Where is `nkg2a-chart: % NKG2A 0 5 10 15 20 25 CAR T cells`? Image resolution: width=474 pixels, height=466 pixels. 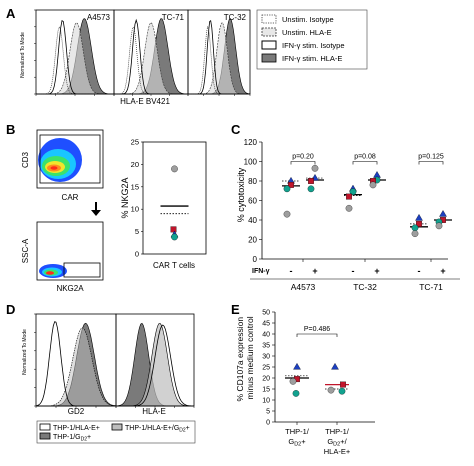
nkg2a-chart: % NKG2A 0 5 10 15 20 25 CAR T cells is located at coordinates (163, 204).